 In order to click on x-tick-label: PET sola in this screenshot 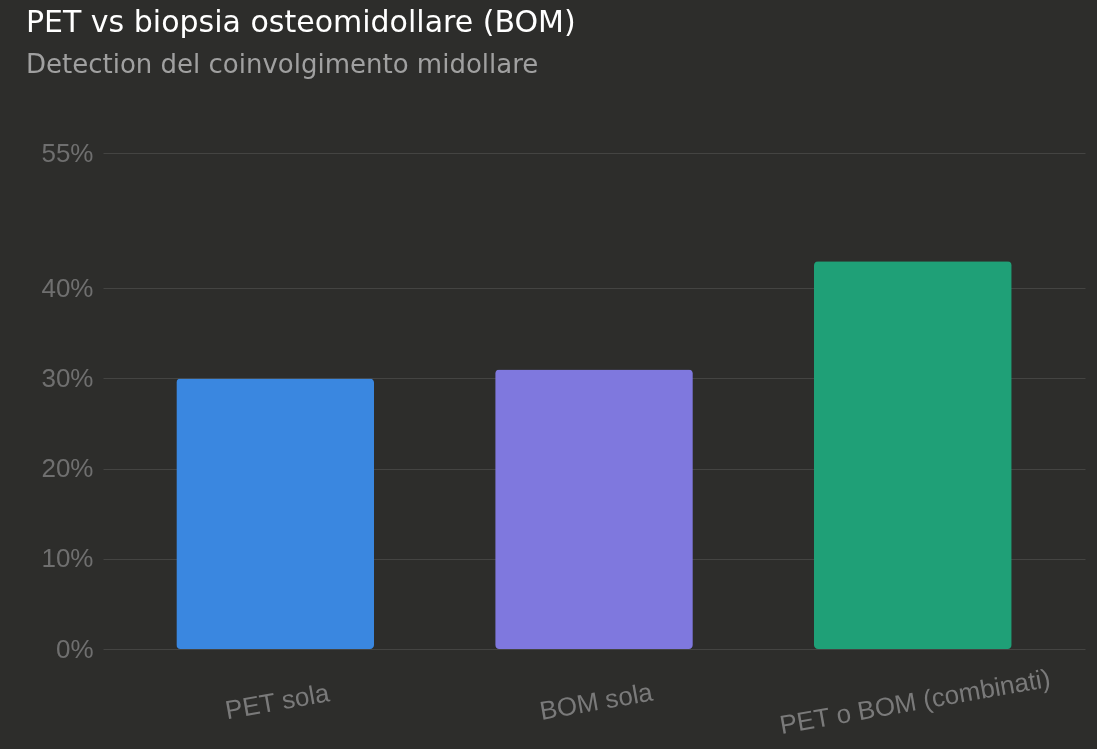, I will do `click(277, 701)`.